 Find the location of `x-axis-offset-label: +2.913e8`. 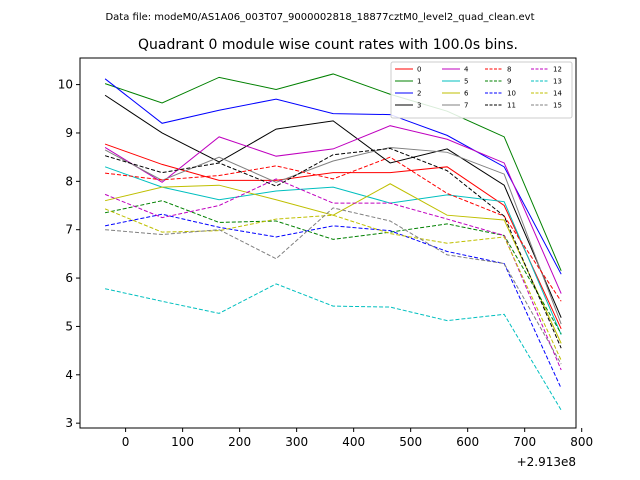

x-axis-offset-label: +2.913e8 is located at coordinates (546, 462).